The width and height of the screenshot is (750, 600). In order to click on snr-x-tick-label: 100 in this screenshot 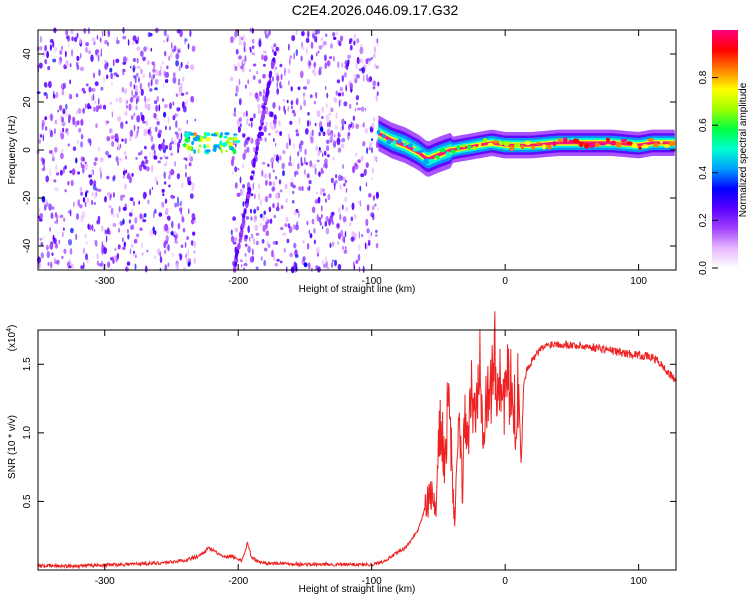, I will do `click(638, 581)`.